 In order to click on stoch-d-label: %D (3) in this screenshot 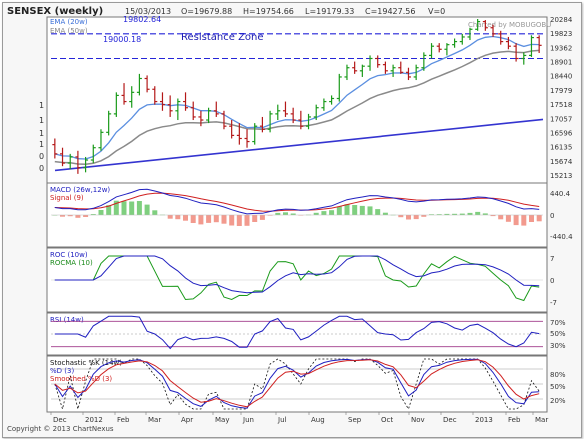, I will do `click(62, 371)`.